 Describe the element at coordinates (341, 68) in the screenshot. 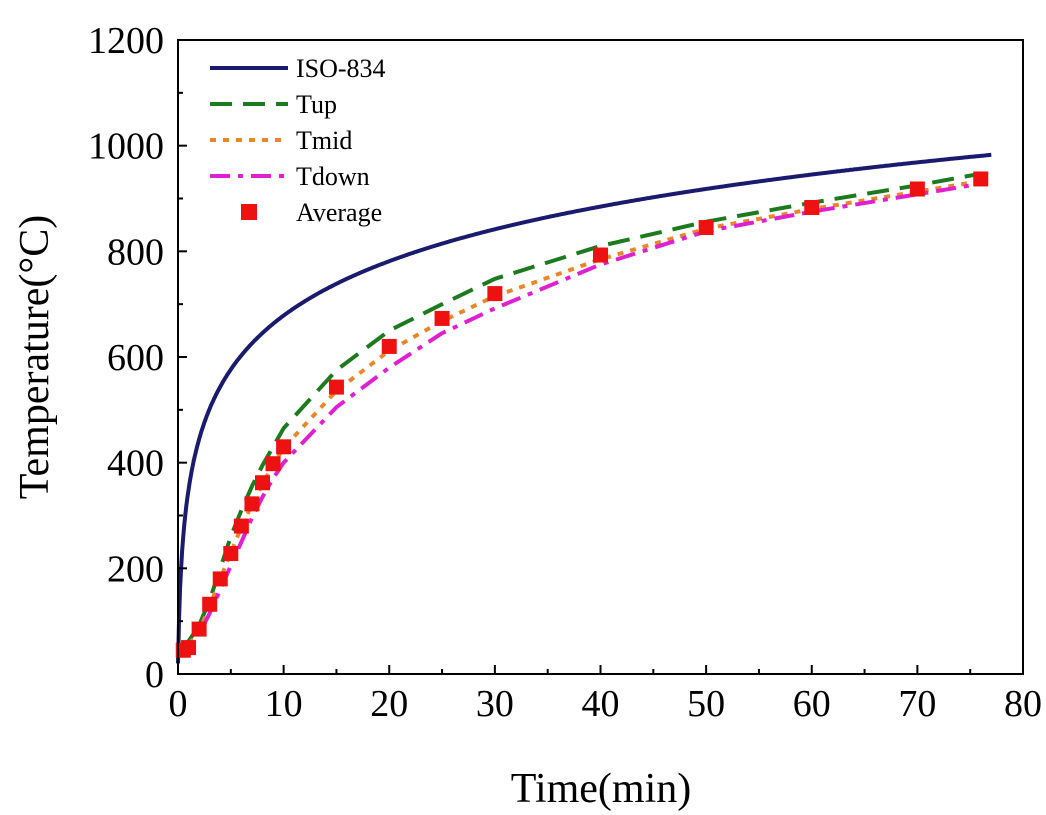

I see `legend-label-iso-834: ISO-834` at that location.